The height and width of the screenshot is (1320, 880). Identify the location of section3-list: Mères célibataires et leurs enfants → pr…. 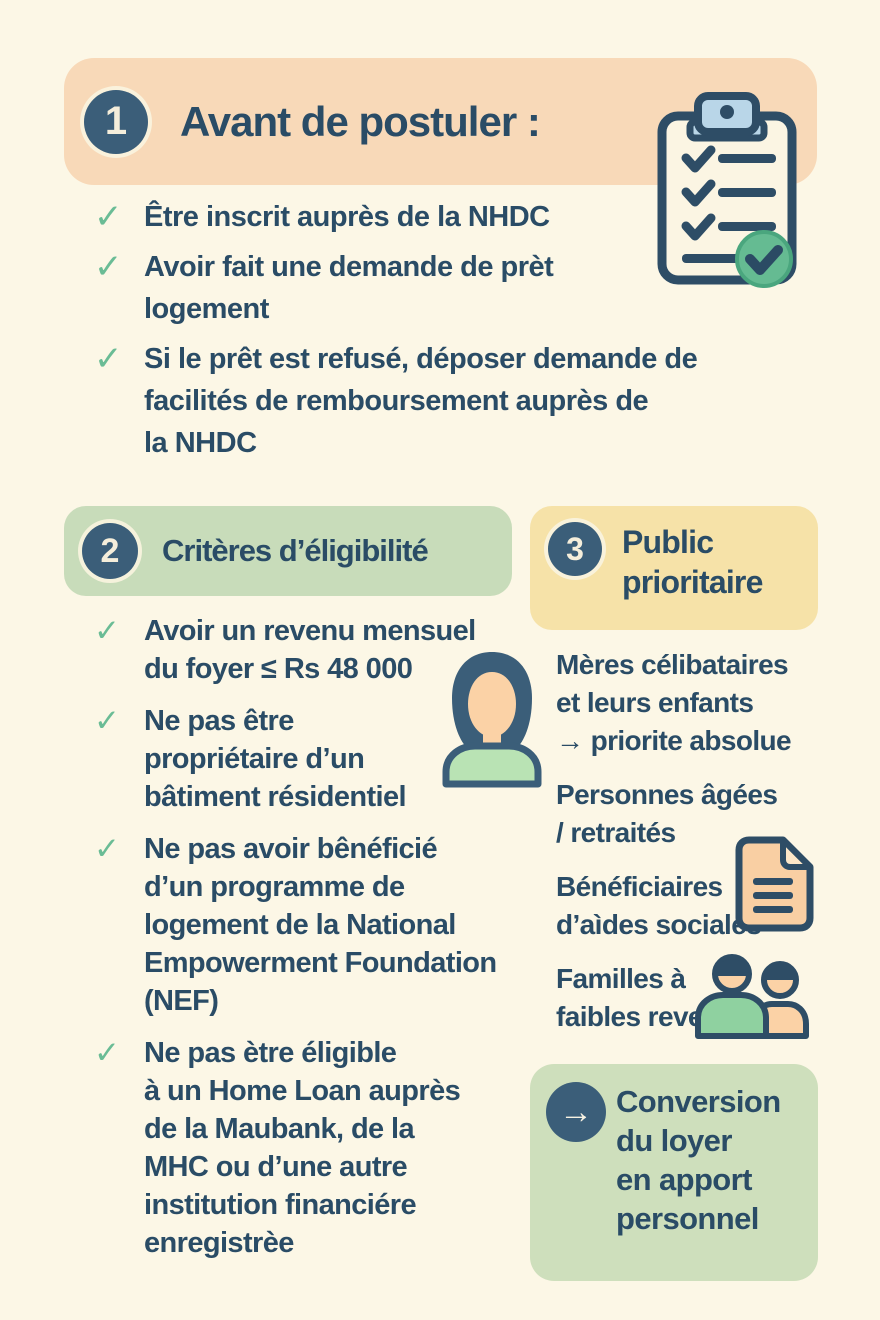
(692, 849).